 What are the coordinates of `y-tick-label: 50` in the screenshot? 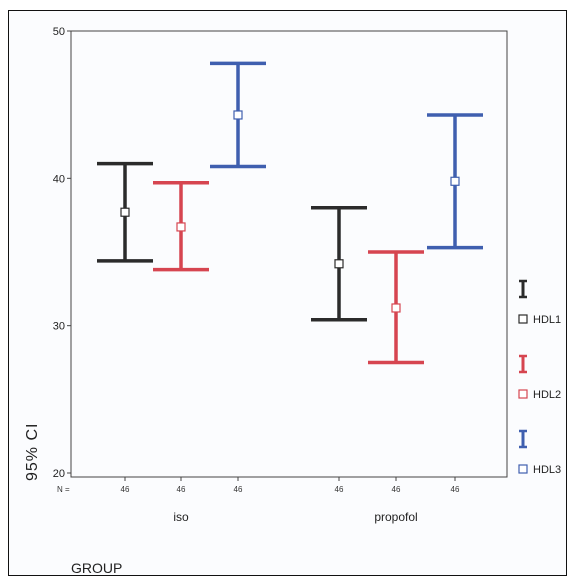 It's located at (59, 32).